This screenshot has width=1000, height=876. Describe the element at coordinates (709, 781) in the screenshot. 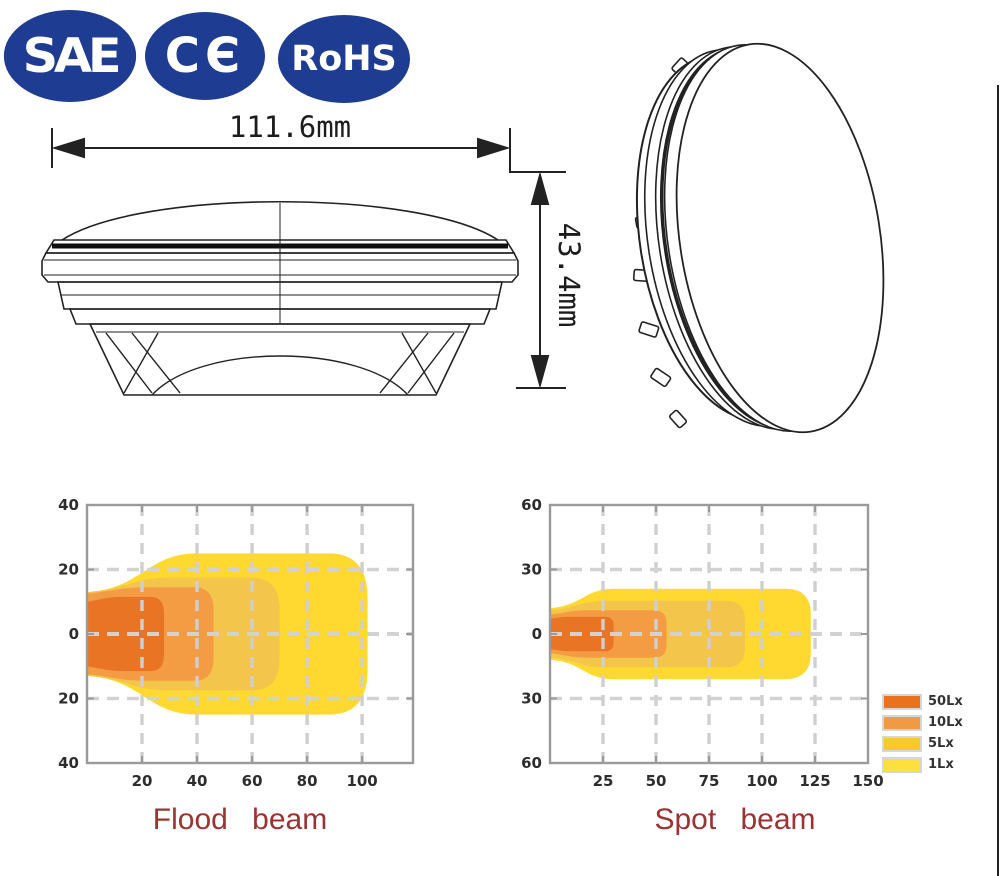

I see `svg-text: 75` at that location.